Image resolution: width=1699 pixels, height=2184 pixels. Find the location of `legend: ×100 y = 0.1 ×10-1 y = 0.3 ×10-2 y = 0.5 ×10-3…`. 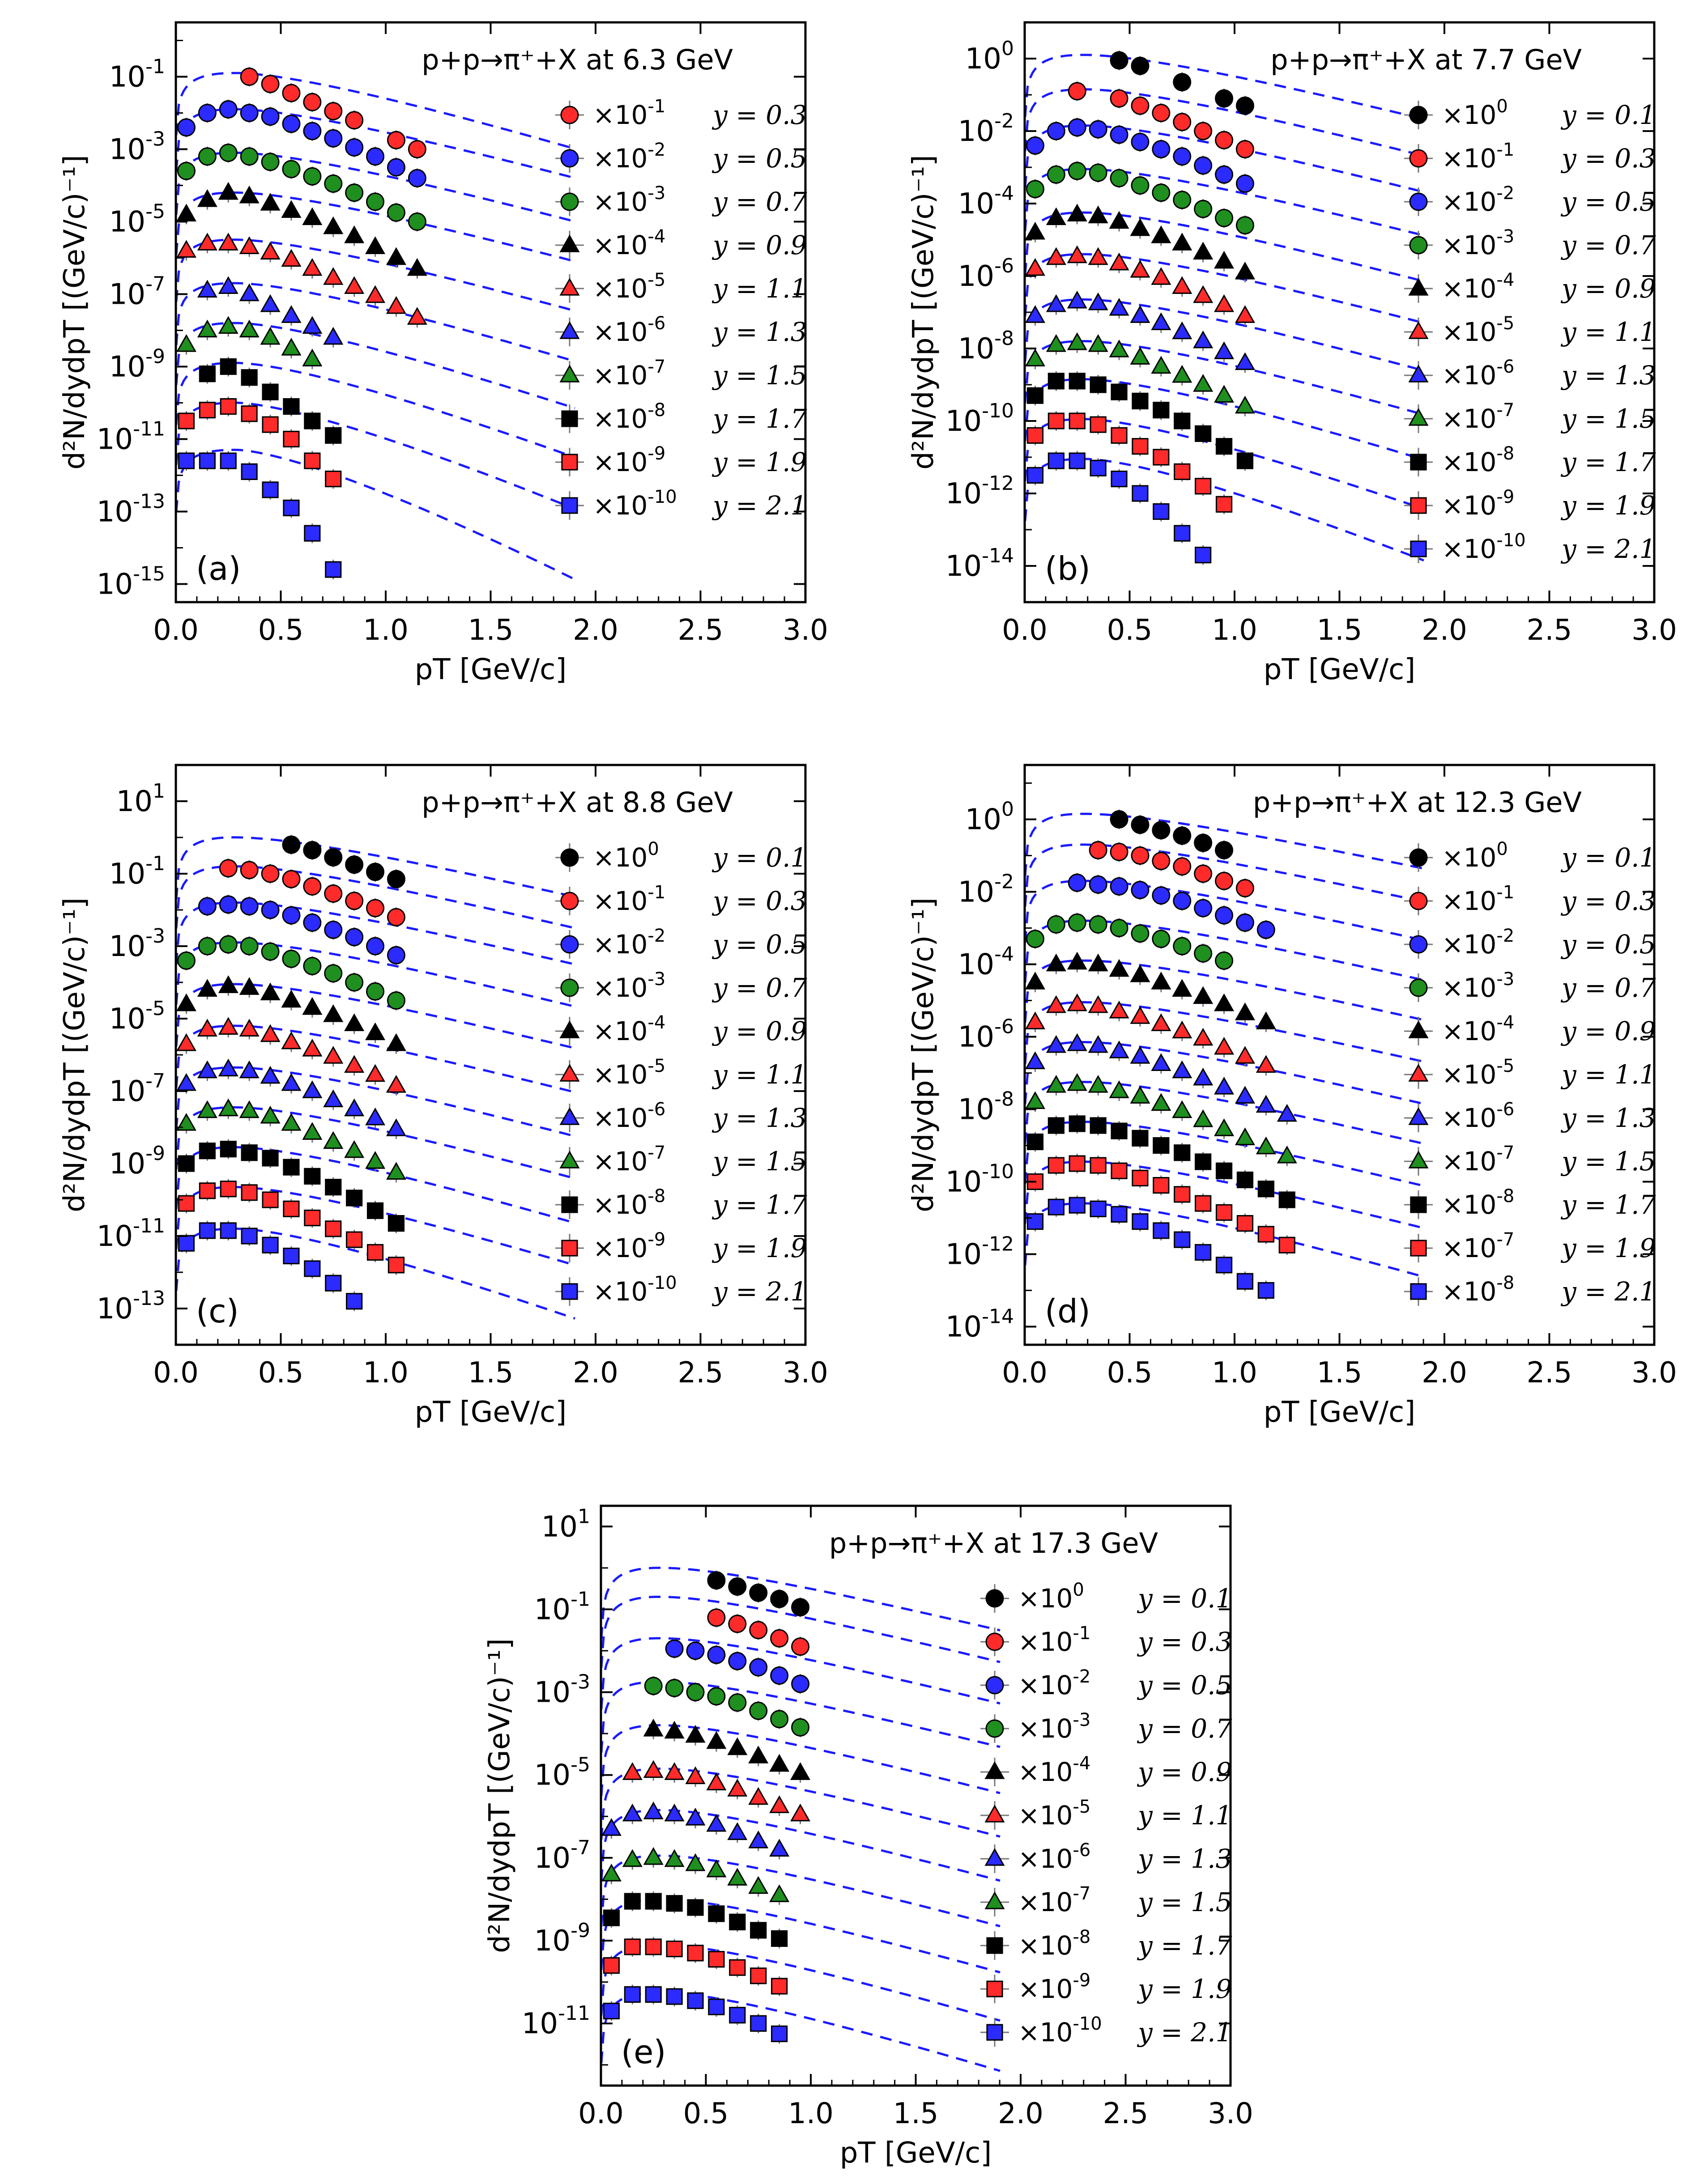

legend: ×100 y = 0.1 ×10-1 y = 0.3 ×10-2 y = 0.5 ×10-3… is located at coordinates (681, 1073).